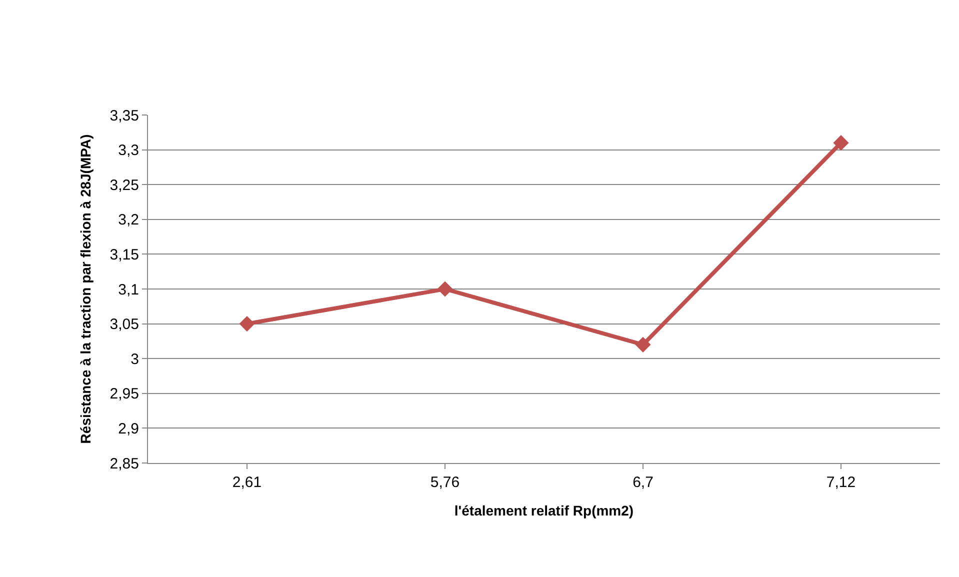 The height and width of the screenshot is (577, 959). Describe the element at coordinates (128, 220) in the screenshot. I see `y-tick-label: 3,2` at that location.